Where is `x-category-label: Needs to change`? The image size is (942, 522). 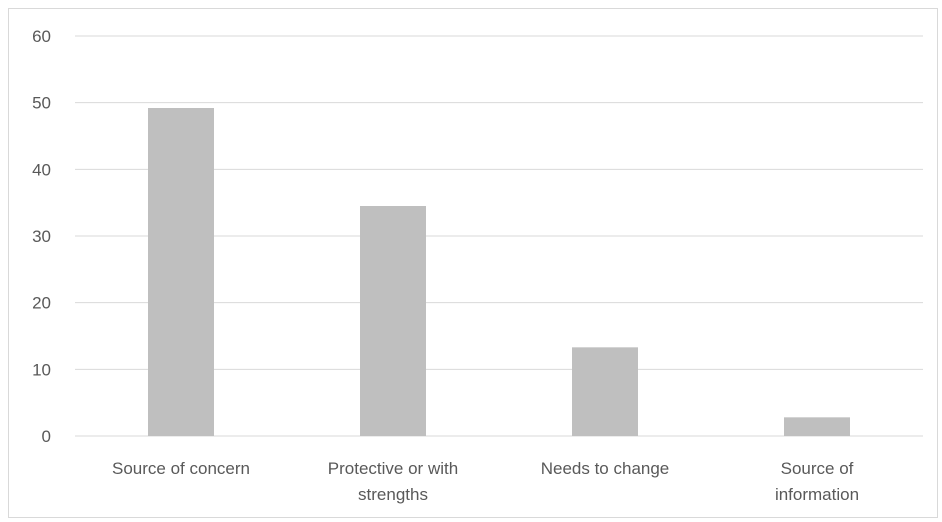
x-category-label: Needs to change is located at coordinates (605, 468).